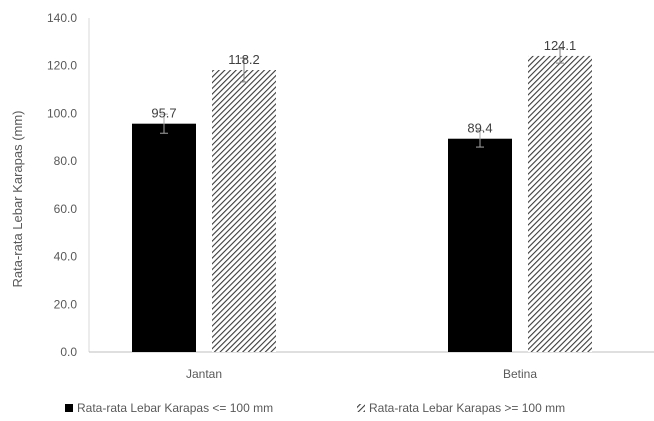 Image resolution: width=654 pixels, height=421 pixels. What do you see at coordinates (62, 66) in the screenshot?
I see `y-tick-label: 120.0` at bounding box center [62, 66].